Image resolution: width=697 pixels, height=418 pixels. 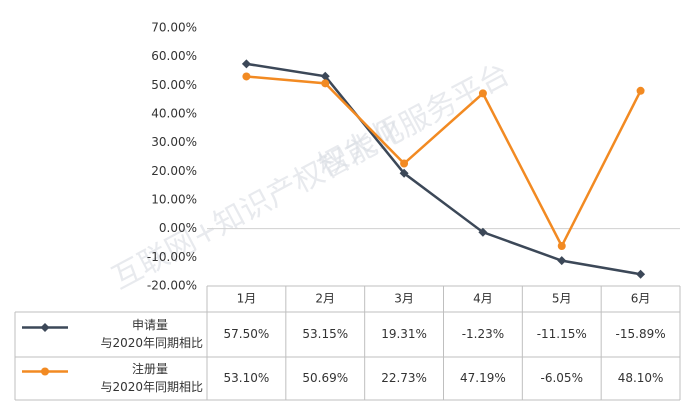 What do you see at coordinates (172, 257) in the screenshot?
I see `y-tick-label: -10.00%` at bounding box center [172, 257].